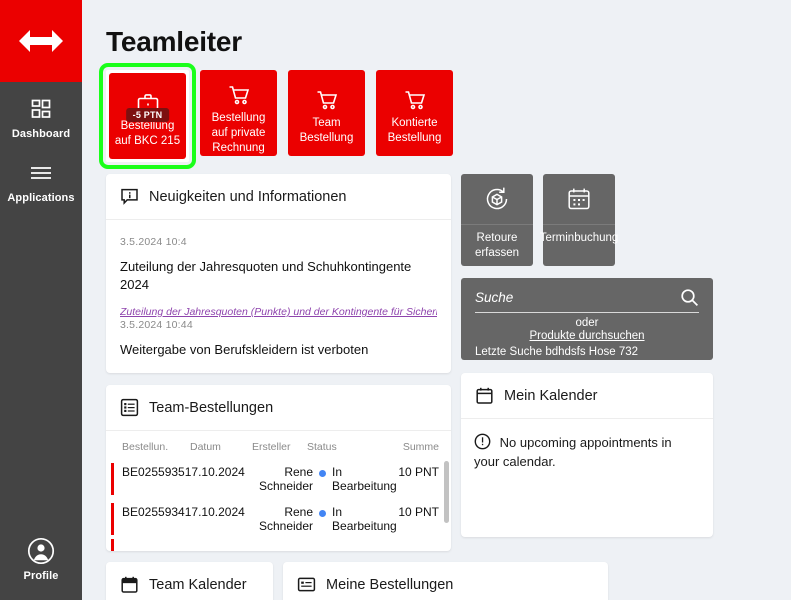  Describe the element at coordinates (41, 300) in the screenshot. I see `sidebar: Dashboard Applications` at that location.